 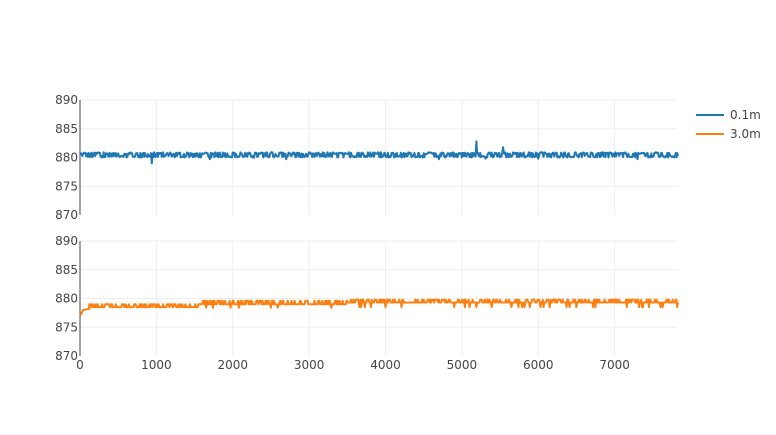 What do you see at coordinates (745, 134) in the screenshot?
I see `legend-label-3-0m: 3.0m` at bounding box center [745, 134].